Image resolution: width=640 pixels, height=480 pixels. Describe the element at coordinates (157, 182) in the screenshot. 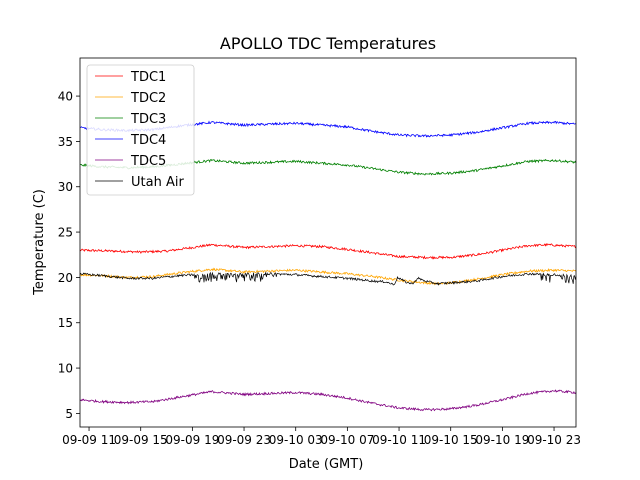

I see `legend-label: Utah Air` at that location.